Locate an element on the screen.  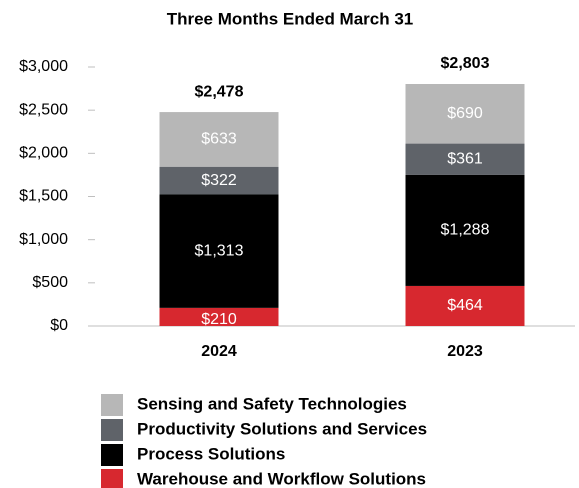
y-tick-label: $2,500 is located at coordinates (43, 109).